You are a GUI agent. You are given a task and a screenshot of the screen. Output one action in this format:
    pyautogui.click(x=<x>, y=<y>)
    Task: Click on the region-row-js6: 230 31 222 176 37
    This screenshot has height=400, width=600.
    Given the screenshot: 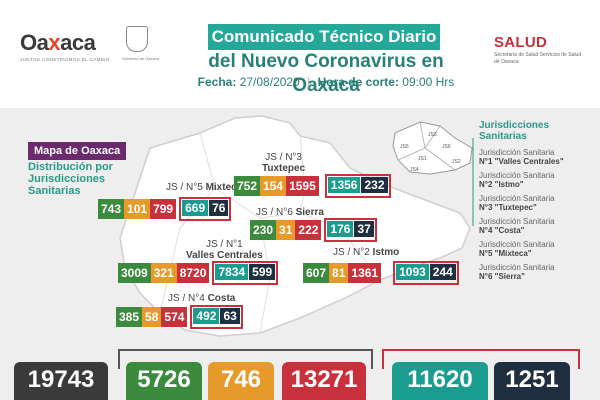 What is the action you would take?
    pyautogui.click(x=313, y=230)
    